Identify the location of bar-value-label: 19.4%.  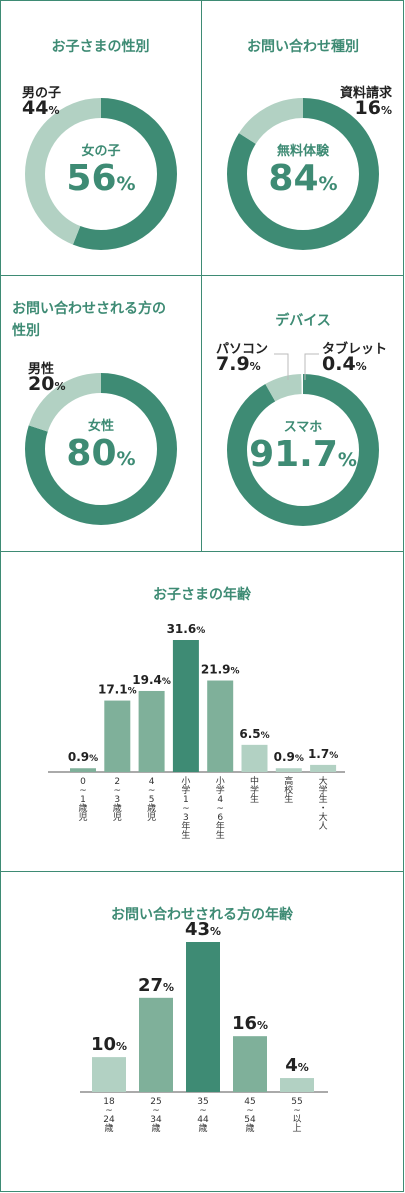
(151, 680).